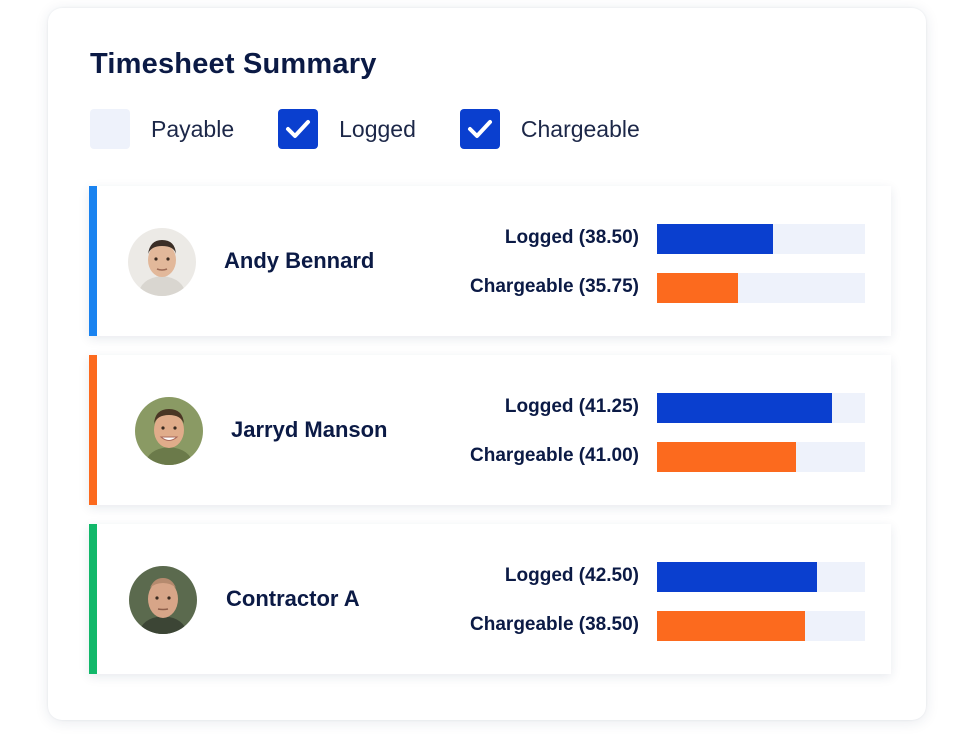 The height and width of the screenshot is (740, 974). I want to click on logged-label: Logged (41.25), so click(571, 406).